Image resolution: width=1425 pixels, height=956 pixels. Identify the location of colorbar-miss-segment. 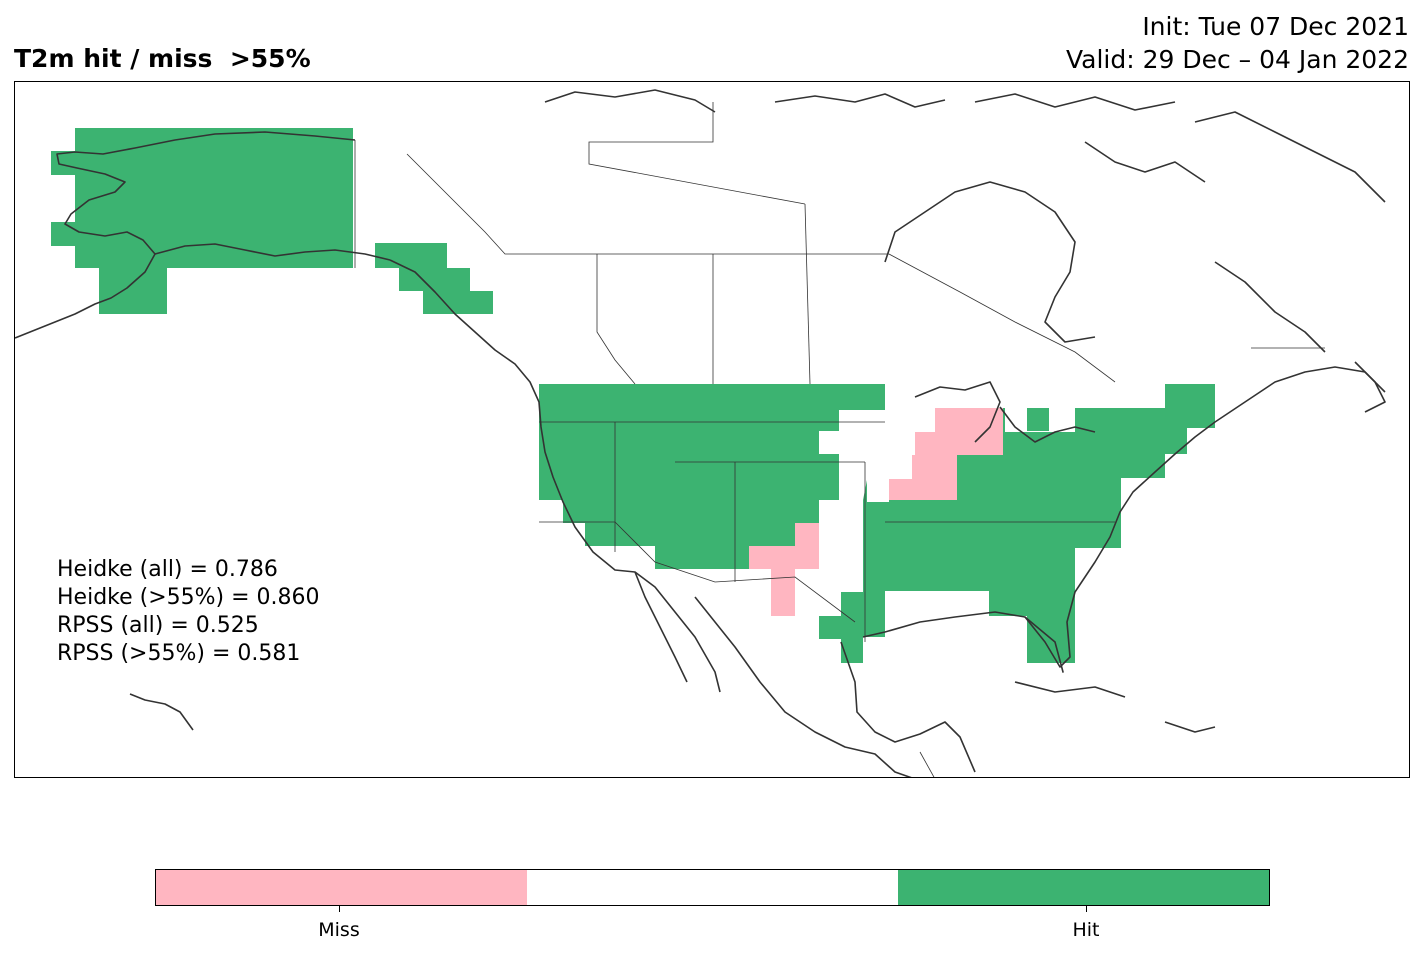
(341, 887).